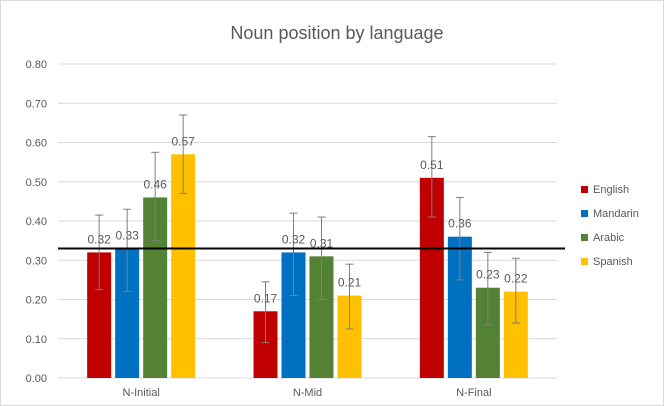  I want to click on legend-swatch-spanish, so click(584, 261).